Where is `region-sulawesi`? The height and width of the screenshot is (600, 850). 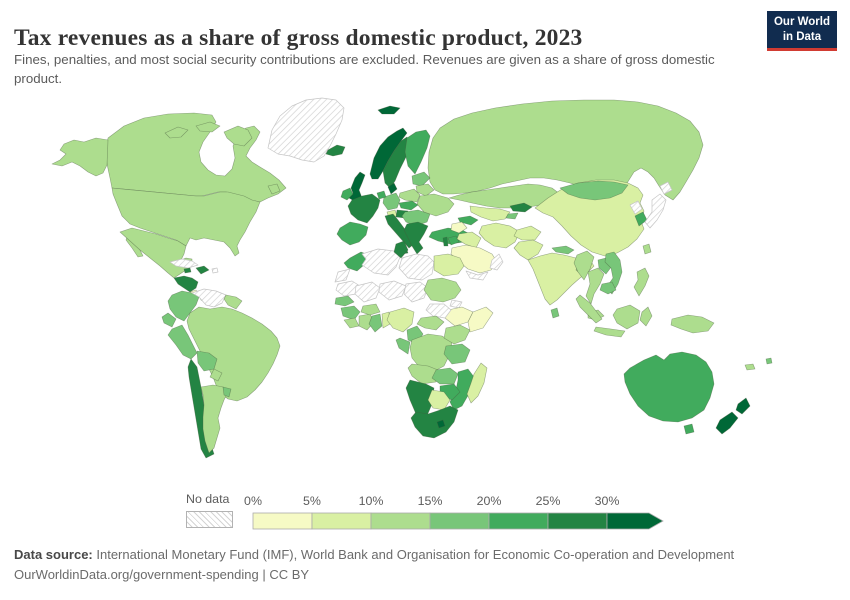
region-sulawesi is located at coordinates (646, 316).